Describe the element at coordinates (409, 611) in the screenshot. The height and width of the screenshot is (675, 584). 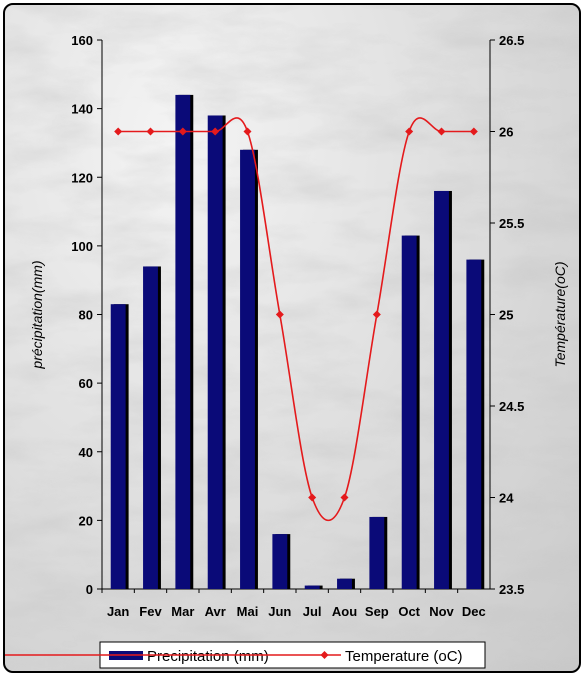
I see `x-tick-label: Oct` at that location.